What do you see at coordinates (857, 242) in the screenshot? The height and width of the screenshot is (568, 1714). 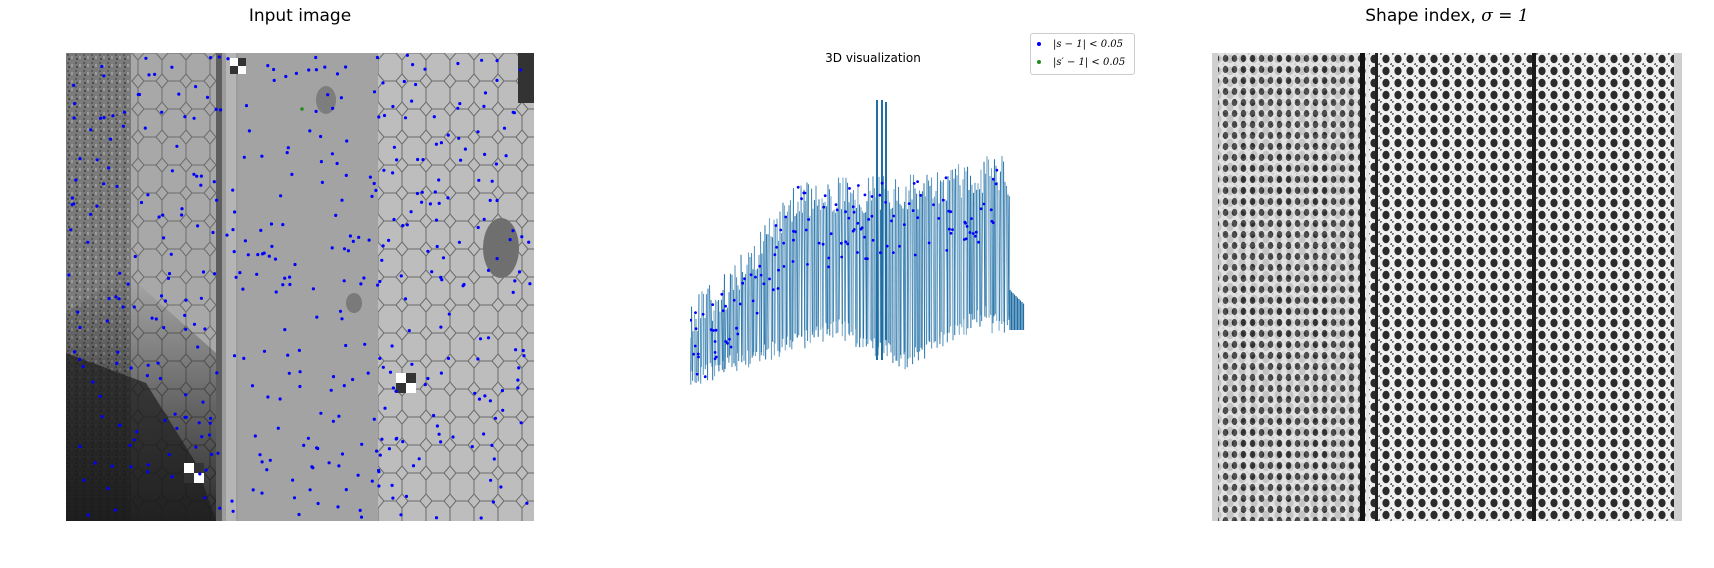 I see `surface-mesh` at bounding box center [857, 242].